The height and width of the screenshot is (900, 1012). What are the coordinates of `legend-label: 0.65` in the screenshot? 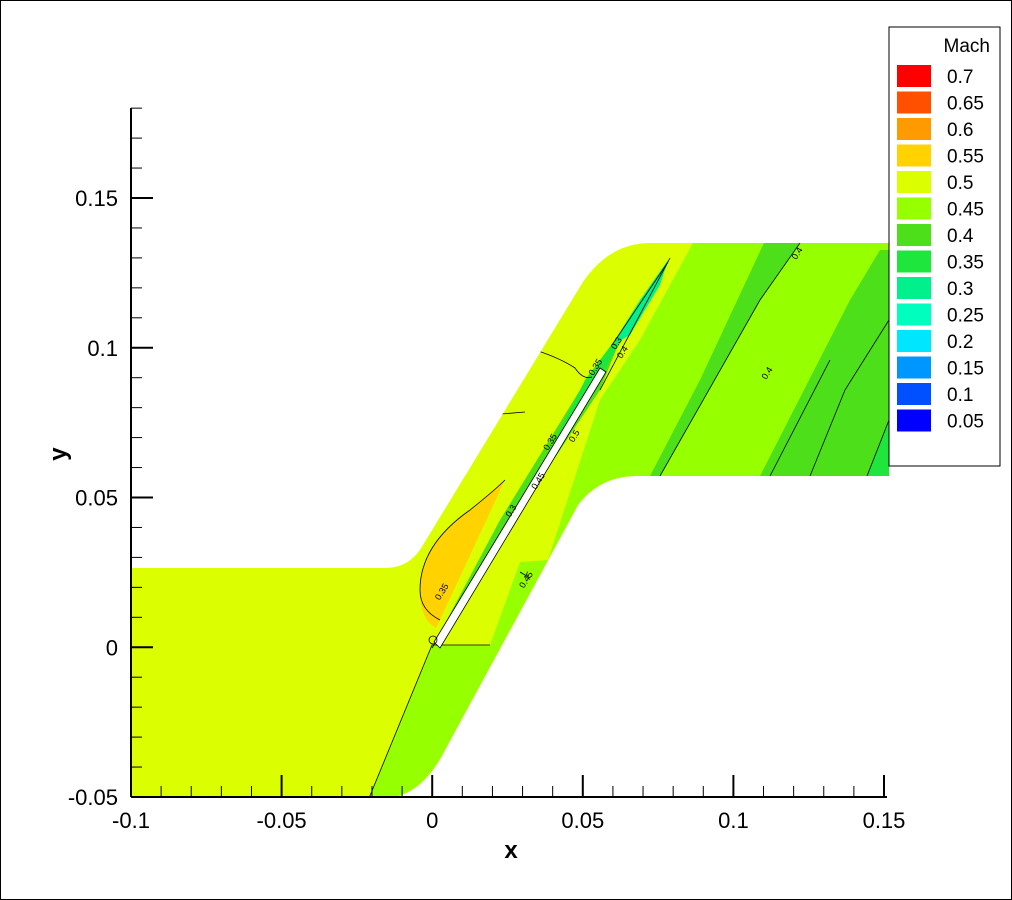 It's located at (965, 104).